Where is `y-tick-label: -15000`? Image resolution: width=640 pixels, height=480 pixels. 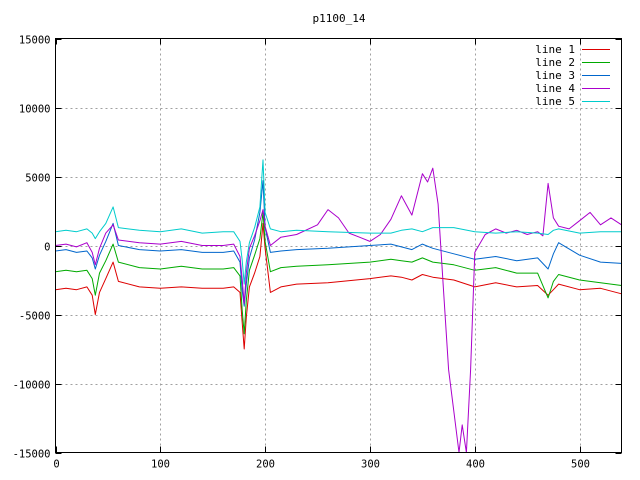 y-tick-label: -15000 is located at coordinates (32, 455).